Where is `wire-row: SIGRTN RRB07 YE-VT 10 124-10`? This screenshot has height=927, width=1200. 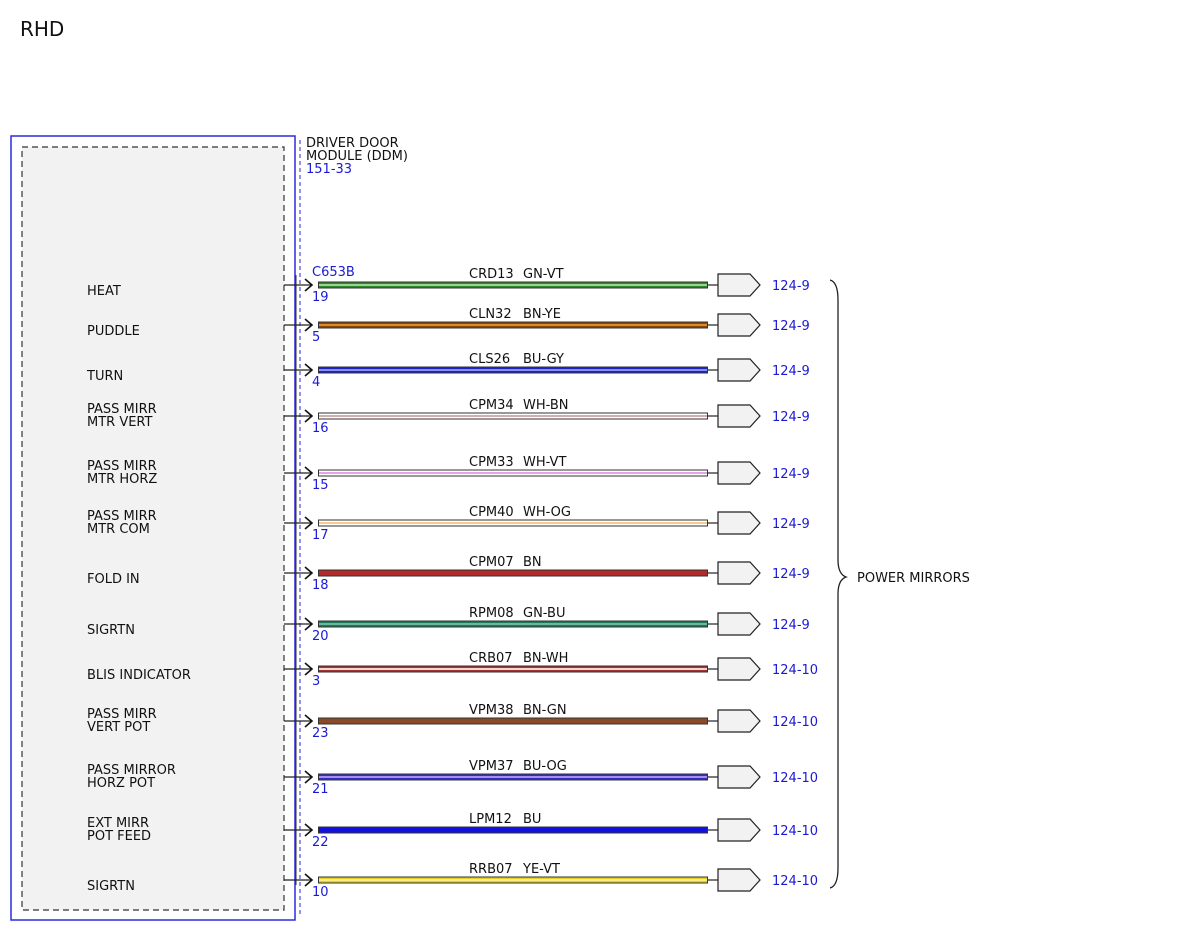 wire-row: SIGRTN RRB07 YE-VT 10 124-10 is located at coordinates (452, 881).